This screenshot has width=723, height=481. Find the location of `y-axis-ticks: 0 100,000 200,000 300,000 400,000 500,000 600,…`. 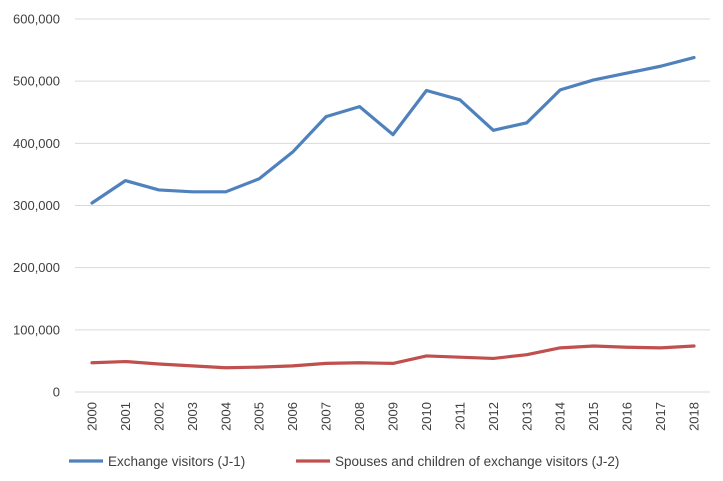

y-axis-ticks: 0 100,000 200,000 300,000 400,000 500,000 600,… is located at coordinates (36, 206).